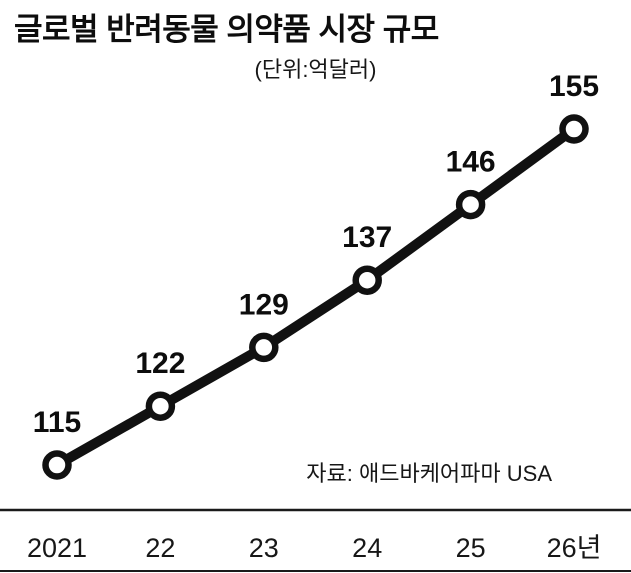 The height and width of the screenshot is (573, 631). I want to click on x-axis-tick-label: 23, so click(264, 548).